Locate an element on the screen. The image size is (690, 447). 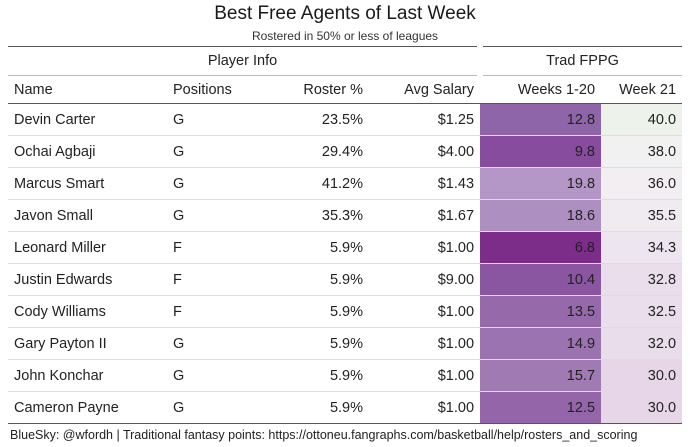
cell-week-21: 35.5 is located at coordinates (642, 215).